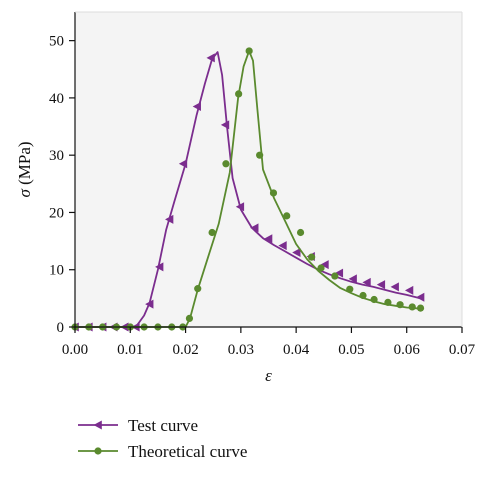 The image size is (500, 478). Describe the element at coordinates (162, 438) in the screenshot. I see `legend: Test curve Theoretical curve` at that location.